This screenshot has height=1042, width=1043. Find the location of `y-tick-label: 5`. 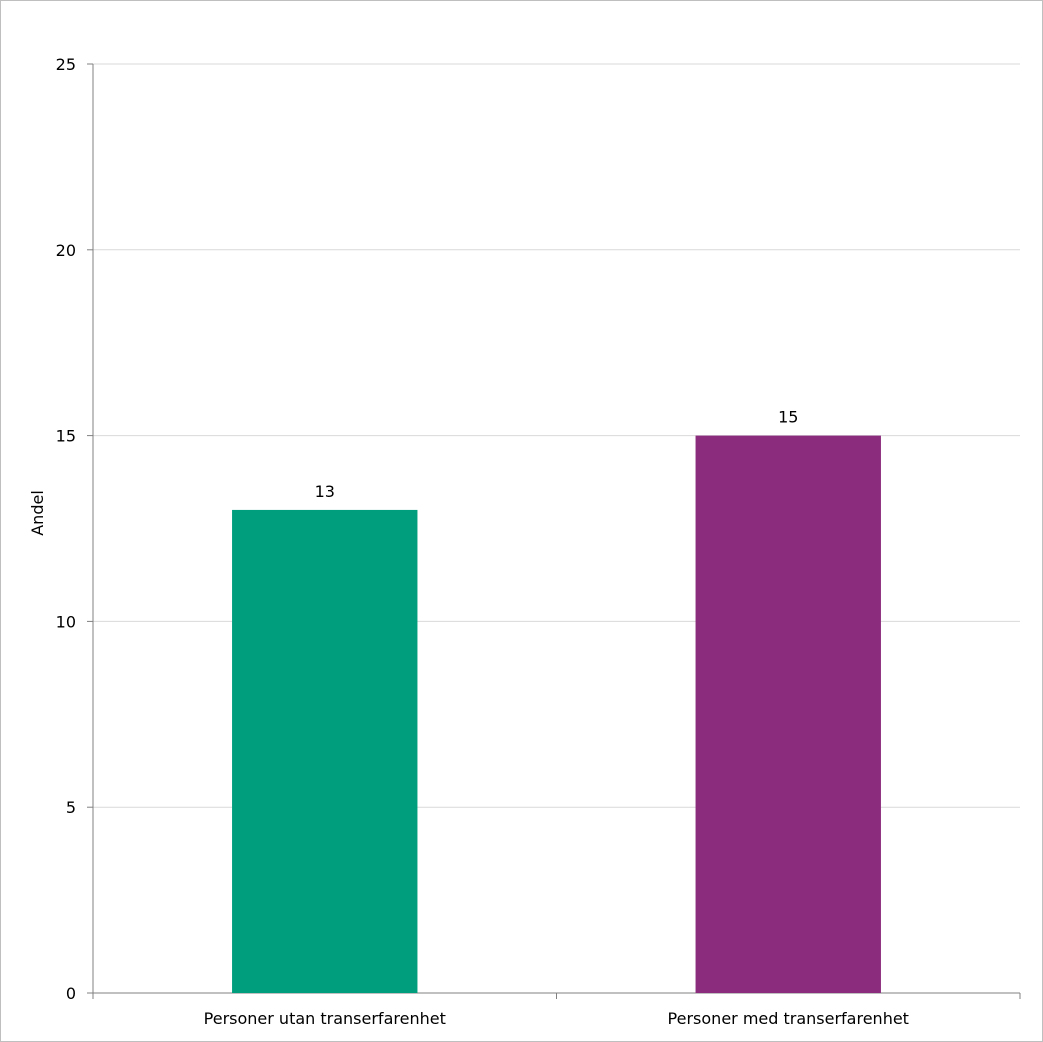

y-tick-label: 5 is located at coordinates (71, 807).